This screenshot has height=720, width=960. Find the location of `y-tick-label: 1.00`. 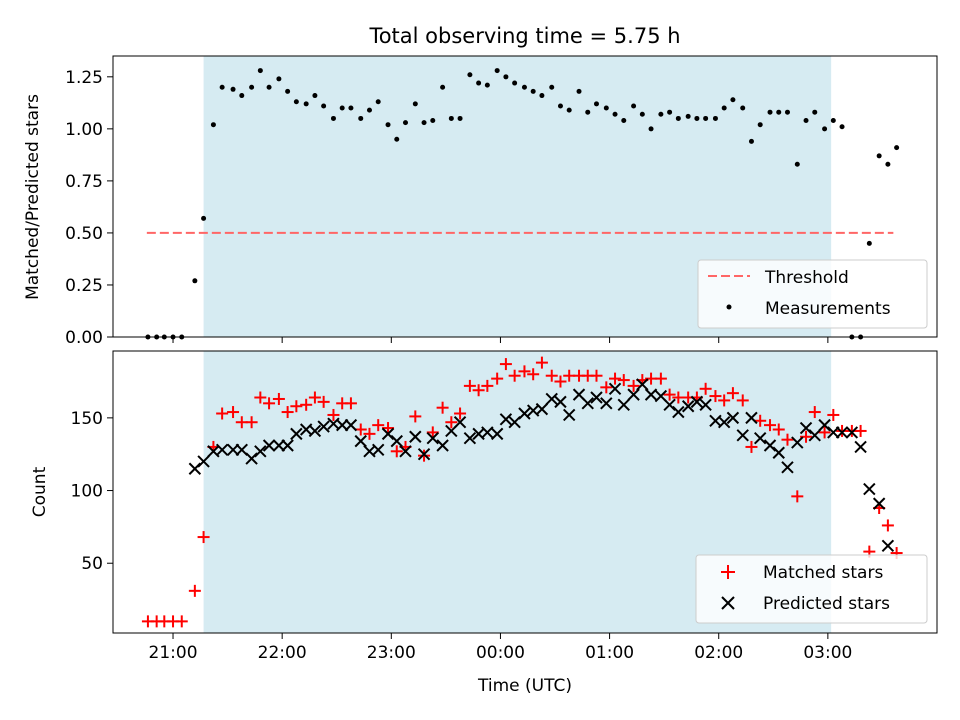

y-tick-label: 1.00 is located at coordinates (84, 130).